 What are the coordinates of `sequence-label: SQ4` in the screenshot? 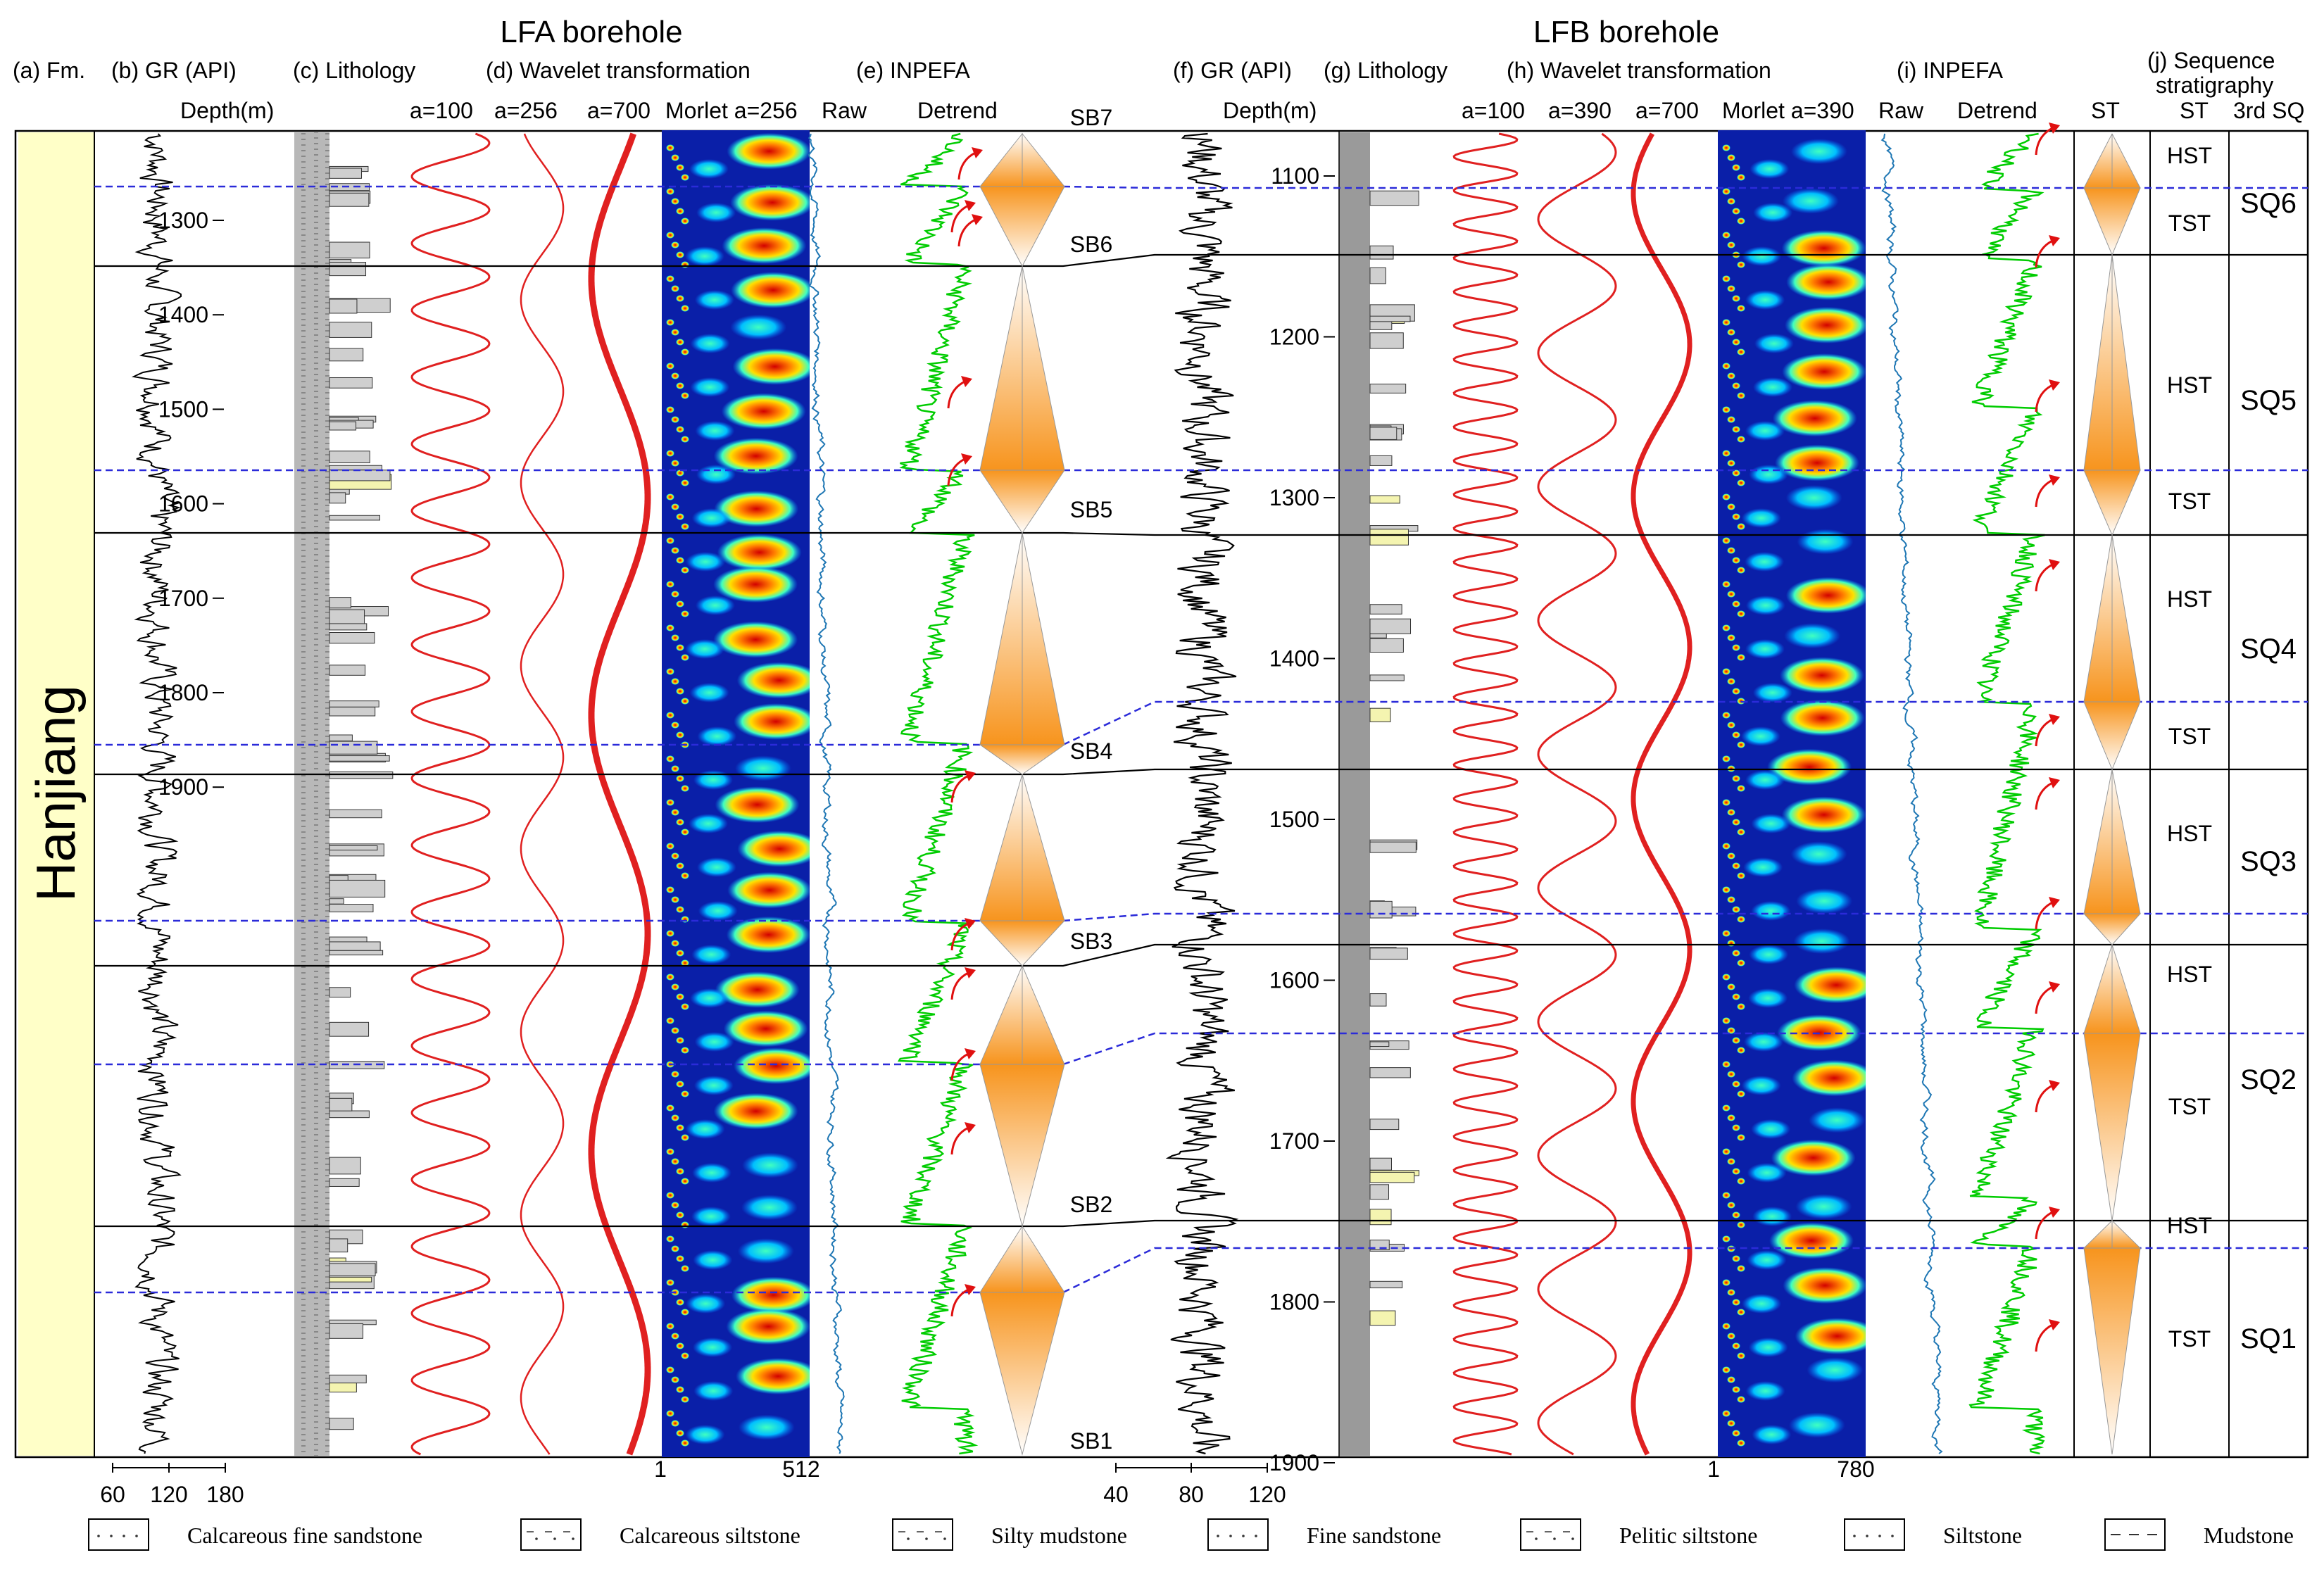 It's located at (2268, 649).